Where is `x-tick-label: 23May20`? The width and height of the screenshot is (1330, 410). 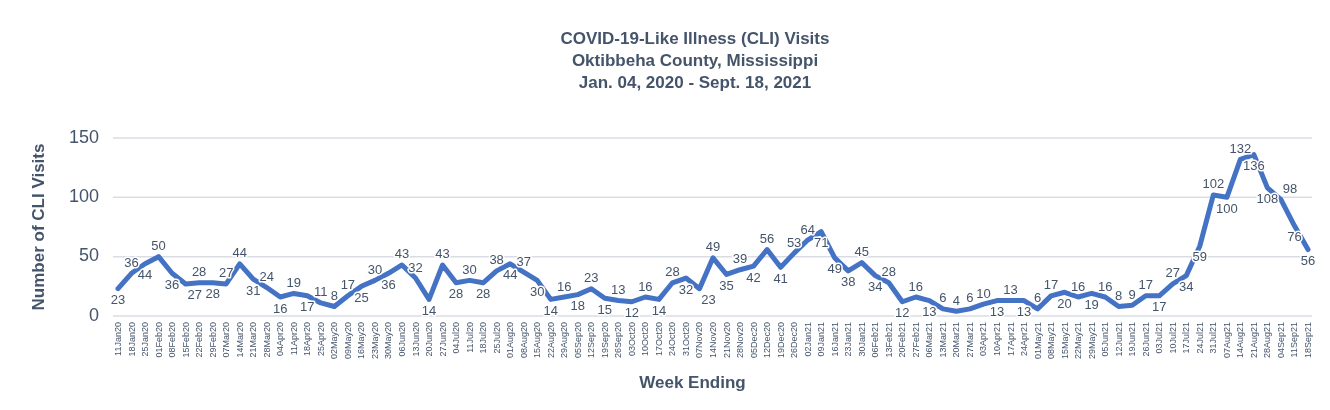 x-tick-label: 23May20 is located at coordinates (374, 341).